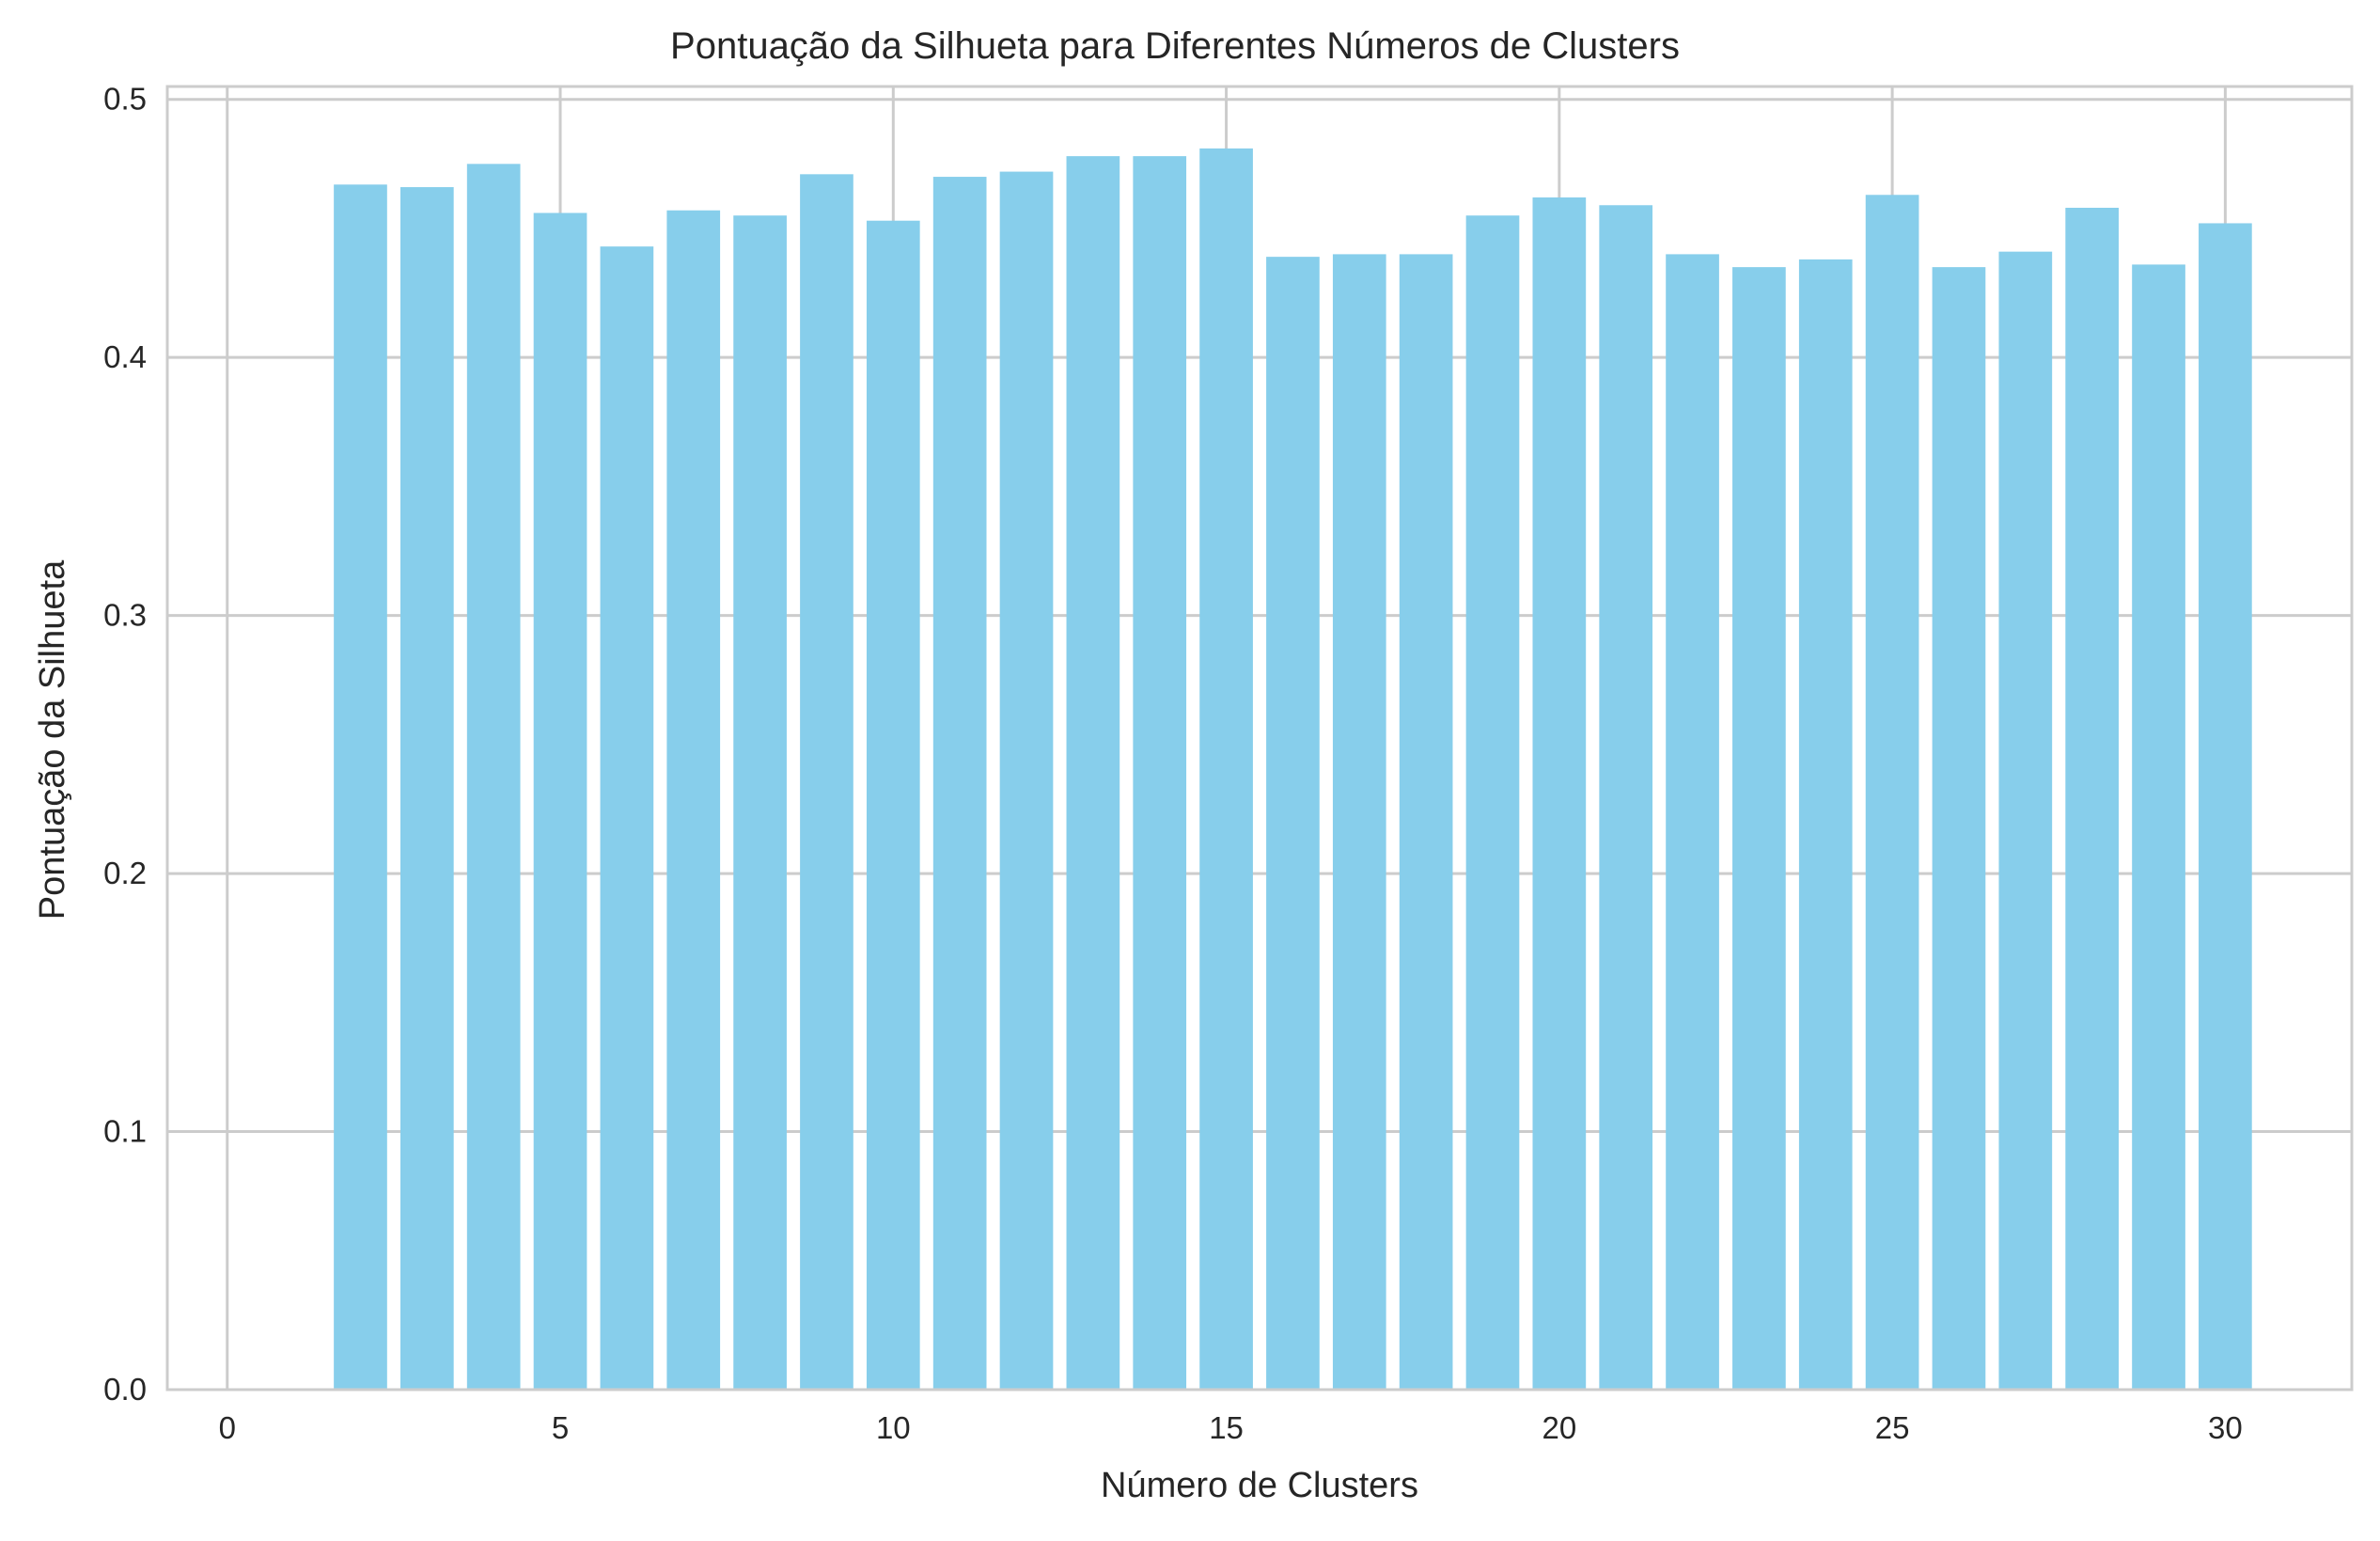 The height and width of the screenshot is (1541, 2380). I want to click on y-tick-label: 0.2, so click(125, 873).